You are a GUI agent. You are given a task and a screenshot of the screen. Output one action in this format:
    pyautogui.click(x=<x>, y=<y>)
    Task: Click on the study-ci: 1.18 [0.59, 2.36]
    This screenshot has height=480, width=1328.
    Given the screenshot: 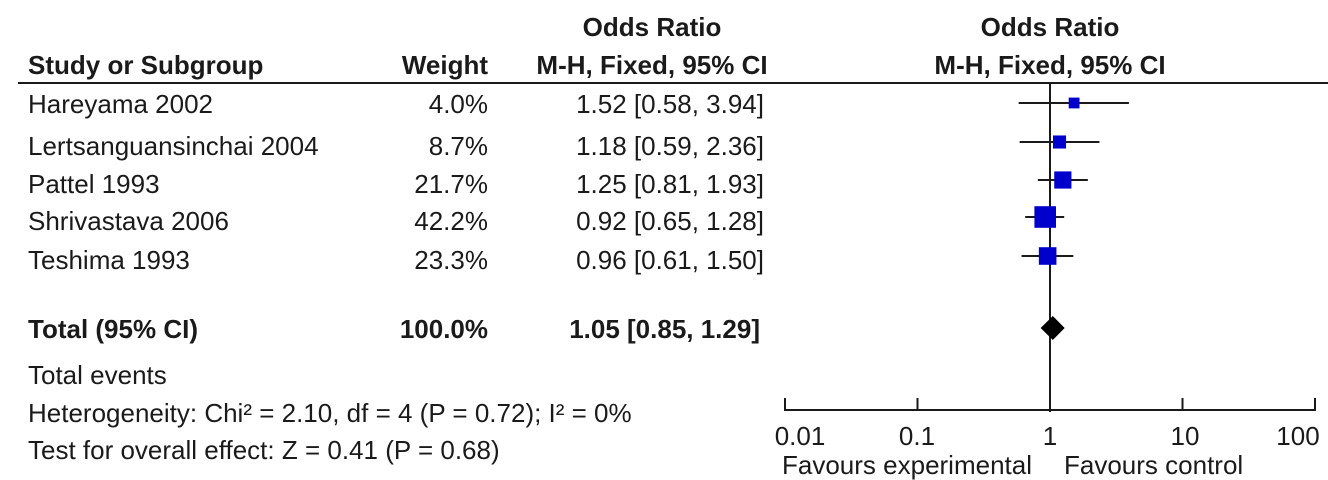 What is the action you would take?
    pyautogui.click(x=670, y=146)
    